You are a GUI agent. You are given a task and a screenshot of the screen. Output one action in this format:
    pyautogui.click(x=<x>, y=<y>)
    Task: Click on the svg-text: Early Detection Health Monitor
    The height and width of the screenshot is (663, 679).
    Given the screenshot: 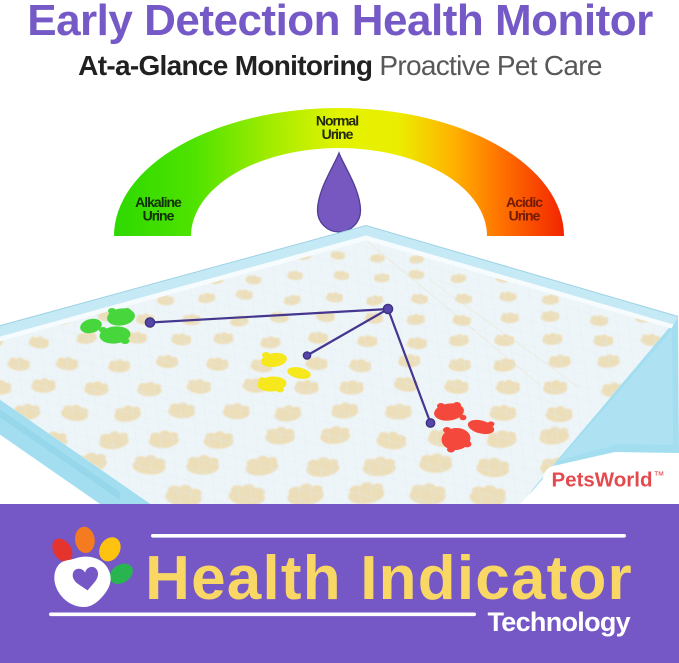 What is the action you would take?
    pyautogui.click(x=340, y=22)
    